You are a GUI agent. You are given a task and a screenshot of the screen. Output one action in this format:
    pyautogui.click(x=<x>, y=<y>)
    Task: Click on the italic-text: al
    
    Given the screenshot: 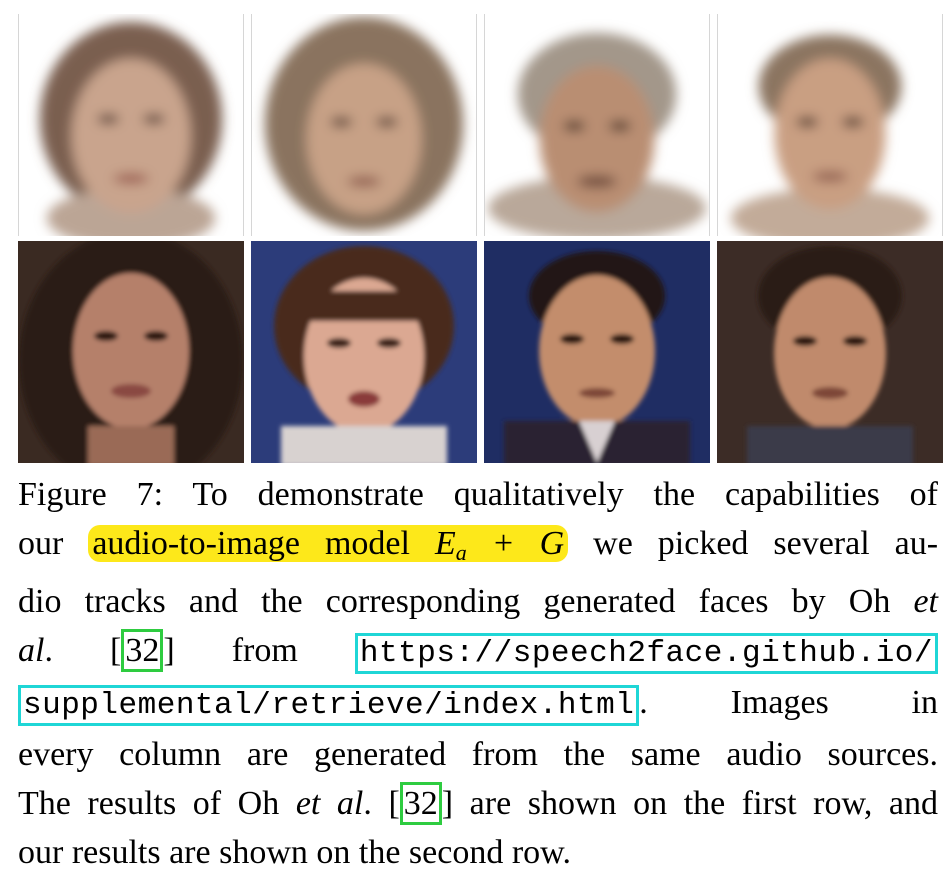 What is the action you would take?
    pyautogui.click(x=31, y=650)
    